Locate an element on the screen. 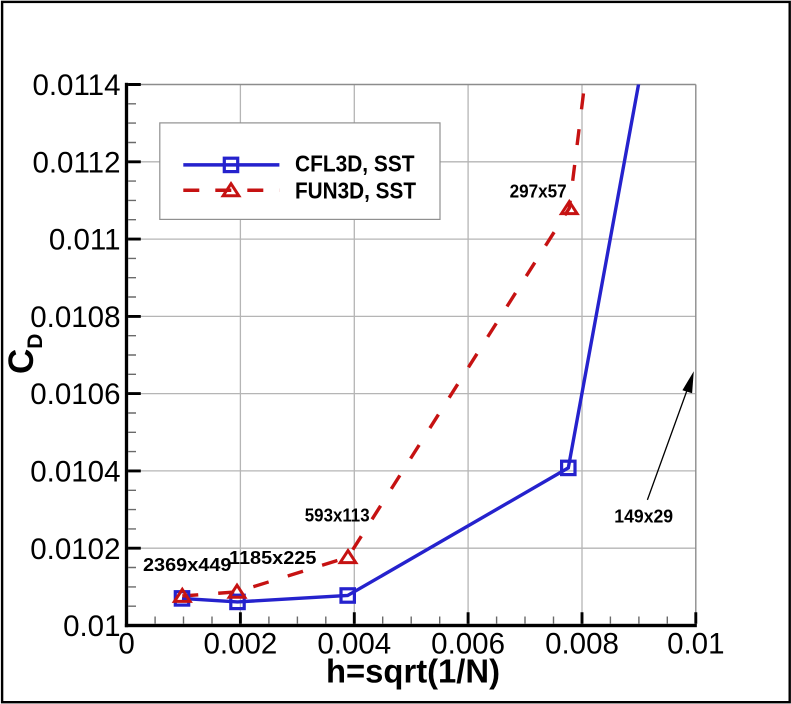  svg-text: h=sqrt(1/N) is located at coordinates (413, 671).